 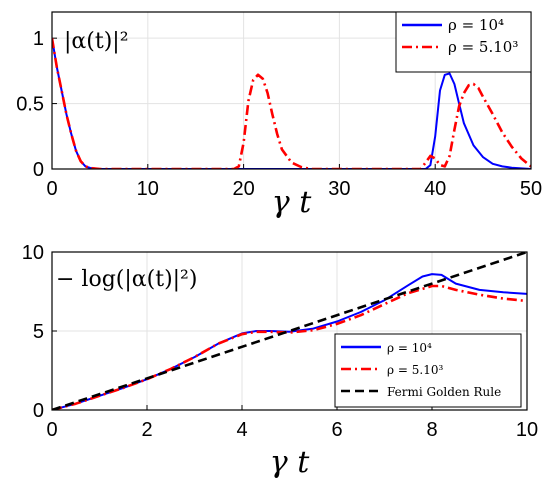 I want to click on x-tick-label: 6, so click(x=336, y=430).